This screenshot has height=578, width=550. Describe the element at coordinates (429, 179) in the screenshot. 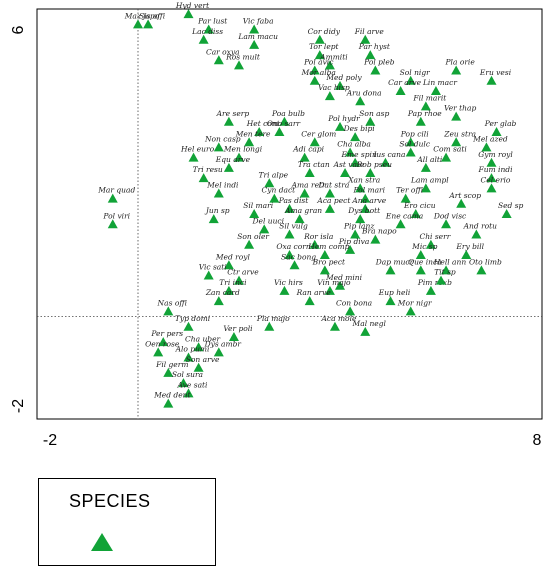

I see `species-label: Lam ampl` at that location.